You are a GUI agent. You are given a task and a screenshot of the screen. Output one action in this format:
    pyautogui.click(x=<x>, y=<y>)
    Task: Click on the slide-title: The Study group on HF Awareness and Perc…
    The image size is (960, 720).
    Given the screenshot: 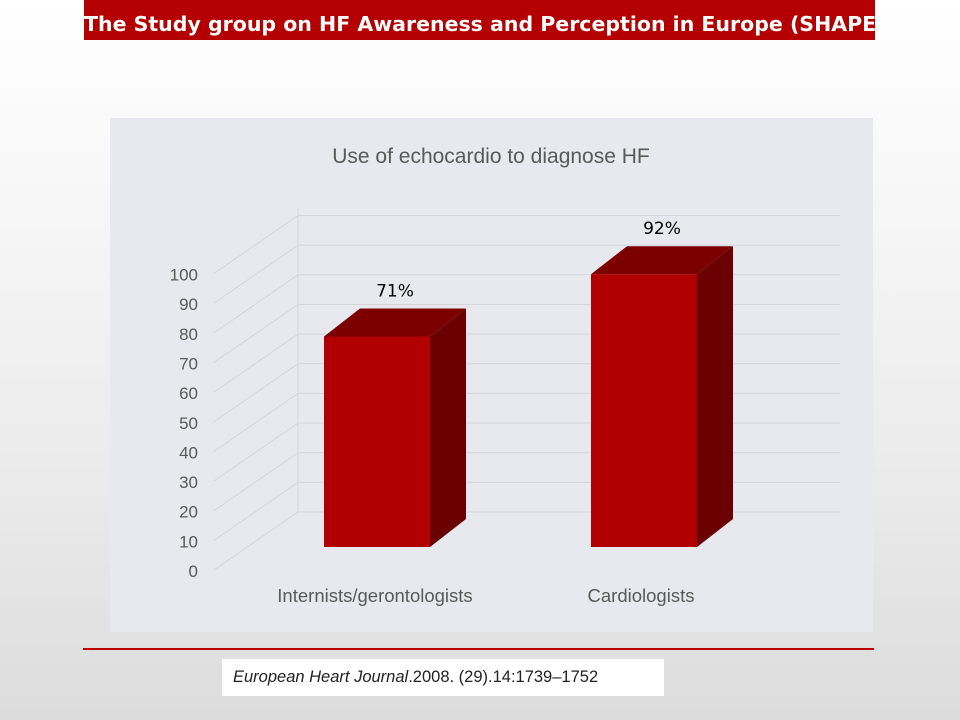 What is the action you would take?
    pyautogui.click(x=479, y=20)
    